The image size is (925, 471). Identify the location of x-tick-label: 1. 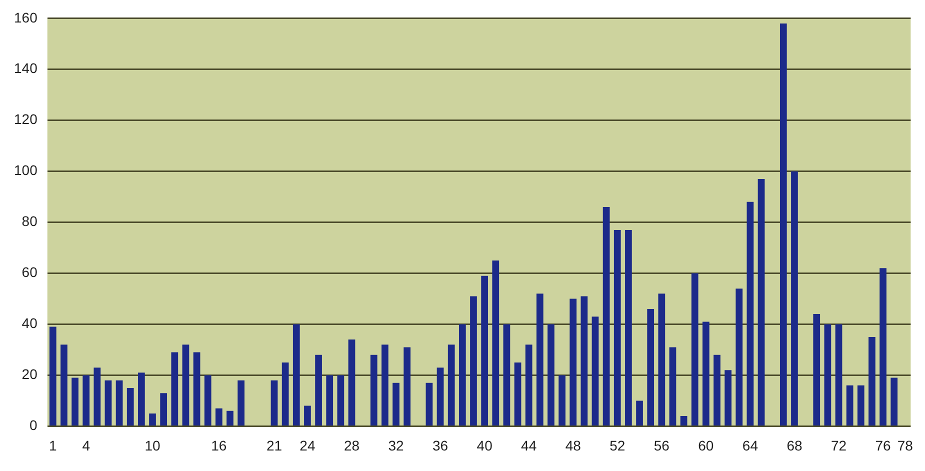
(52, 445).